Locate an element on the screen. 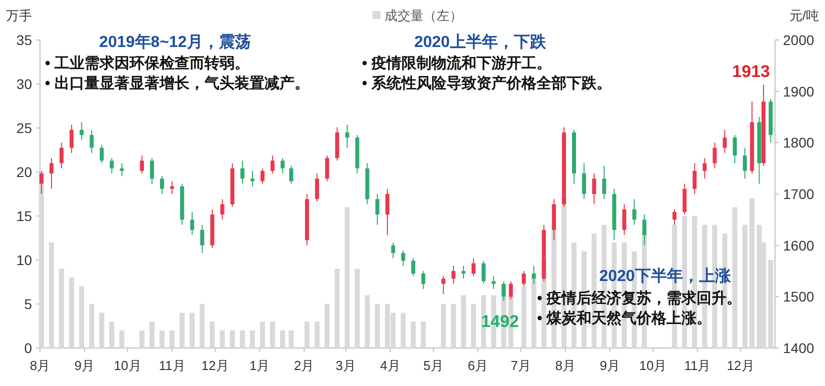 The height and width of the screenshot is (386, 825). annotation: 2019年8~12月，震荡 is located at coordinates (175, 42).